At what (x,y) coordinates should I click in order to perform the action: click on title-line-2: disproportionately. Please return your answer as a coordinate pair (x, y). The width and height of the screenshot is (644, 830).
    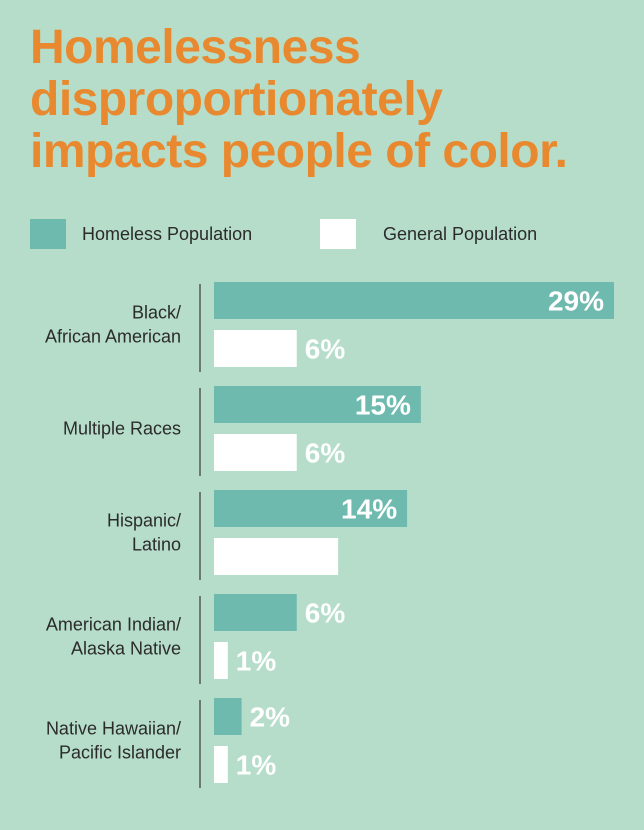
    Looking at the image, I should click on (236, 99).